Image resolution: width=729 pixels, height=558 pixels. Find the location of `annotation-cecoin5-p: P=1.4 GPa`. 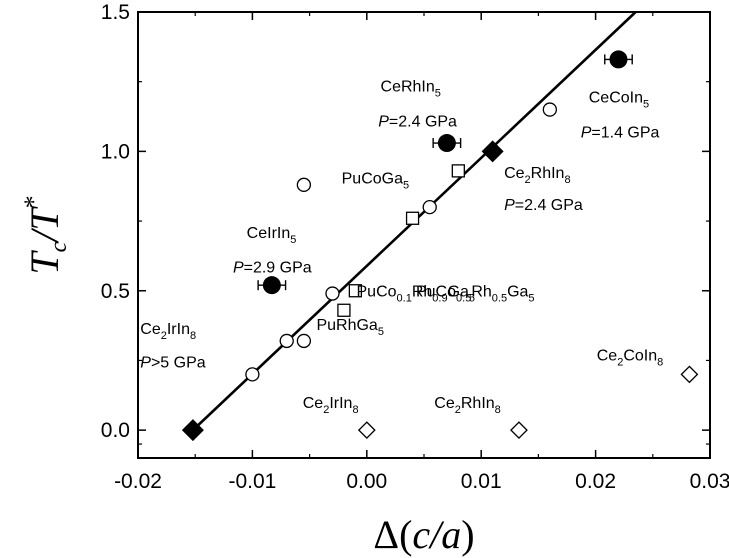

annotation-cecoin5-p: P=1.4 GPa is located at coordinates (620, 132).